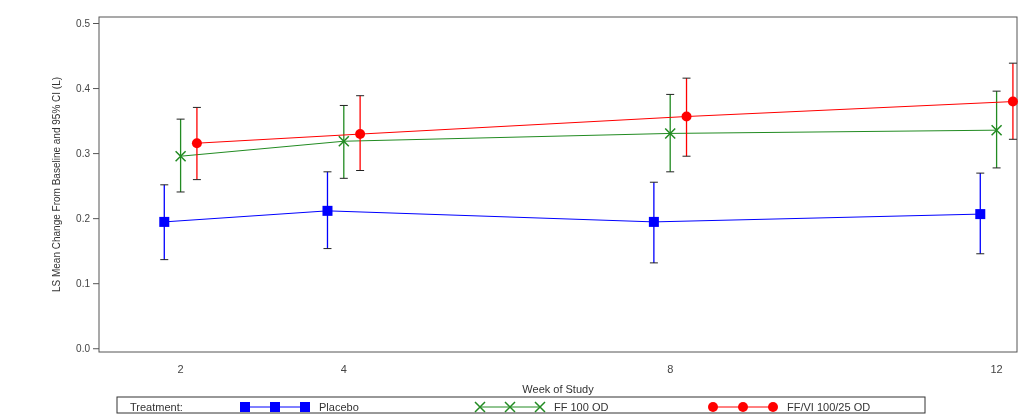  I want to click on y-tick-label: 0.0, so click(83, 349).